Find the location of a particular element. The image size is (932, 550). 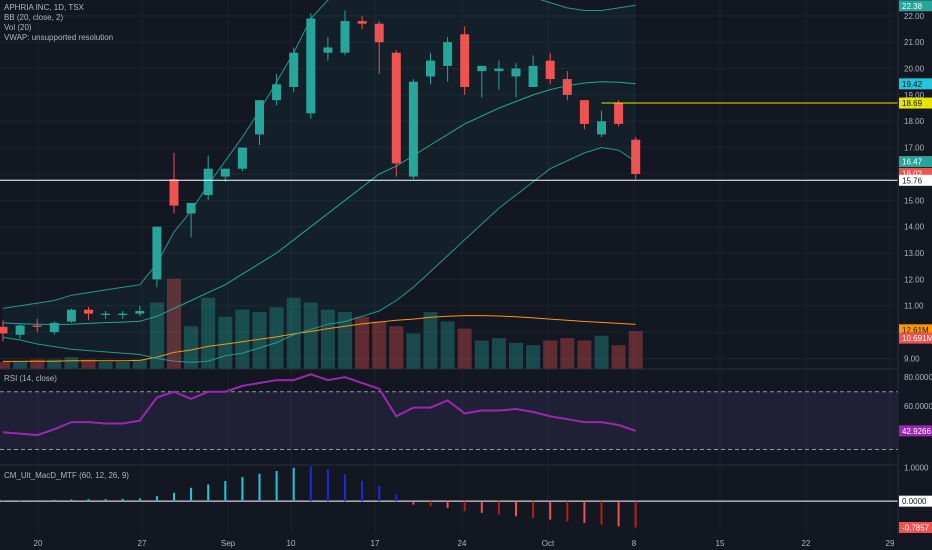

price-tick-label: 9.00 is located at coordinates (912, 358).